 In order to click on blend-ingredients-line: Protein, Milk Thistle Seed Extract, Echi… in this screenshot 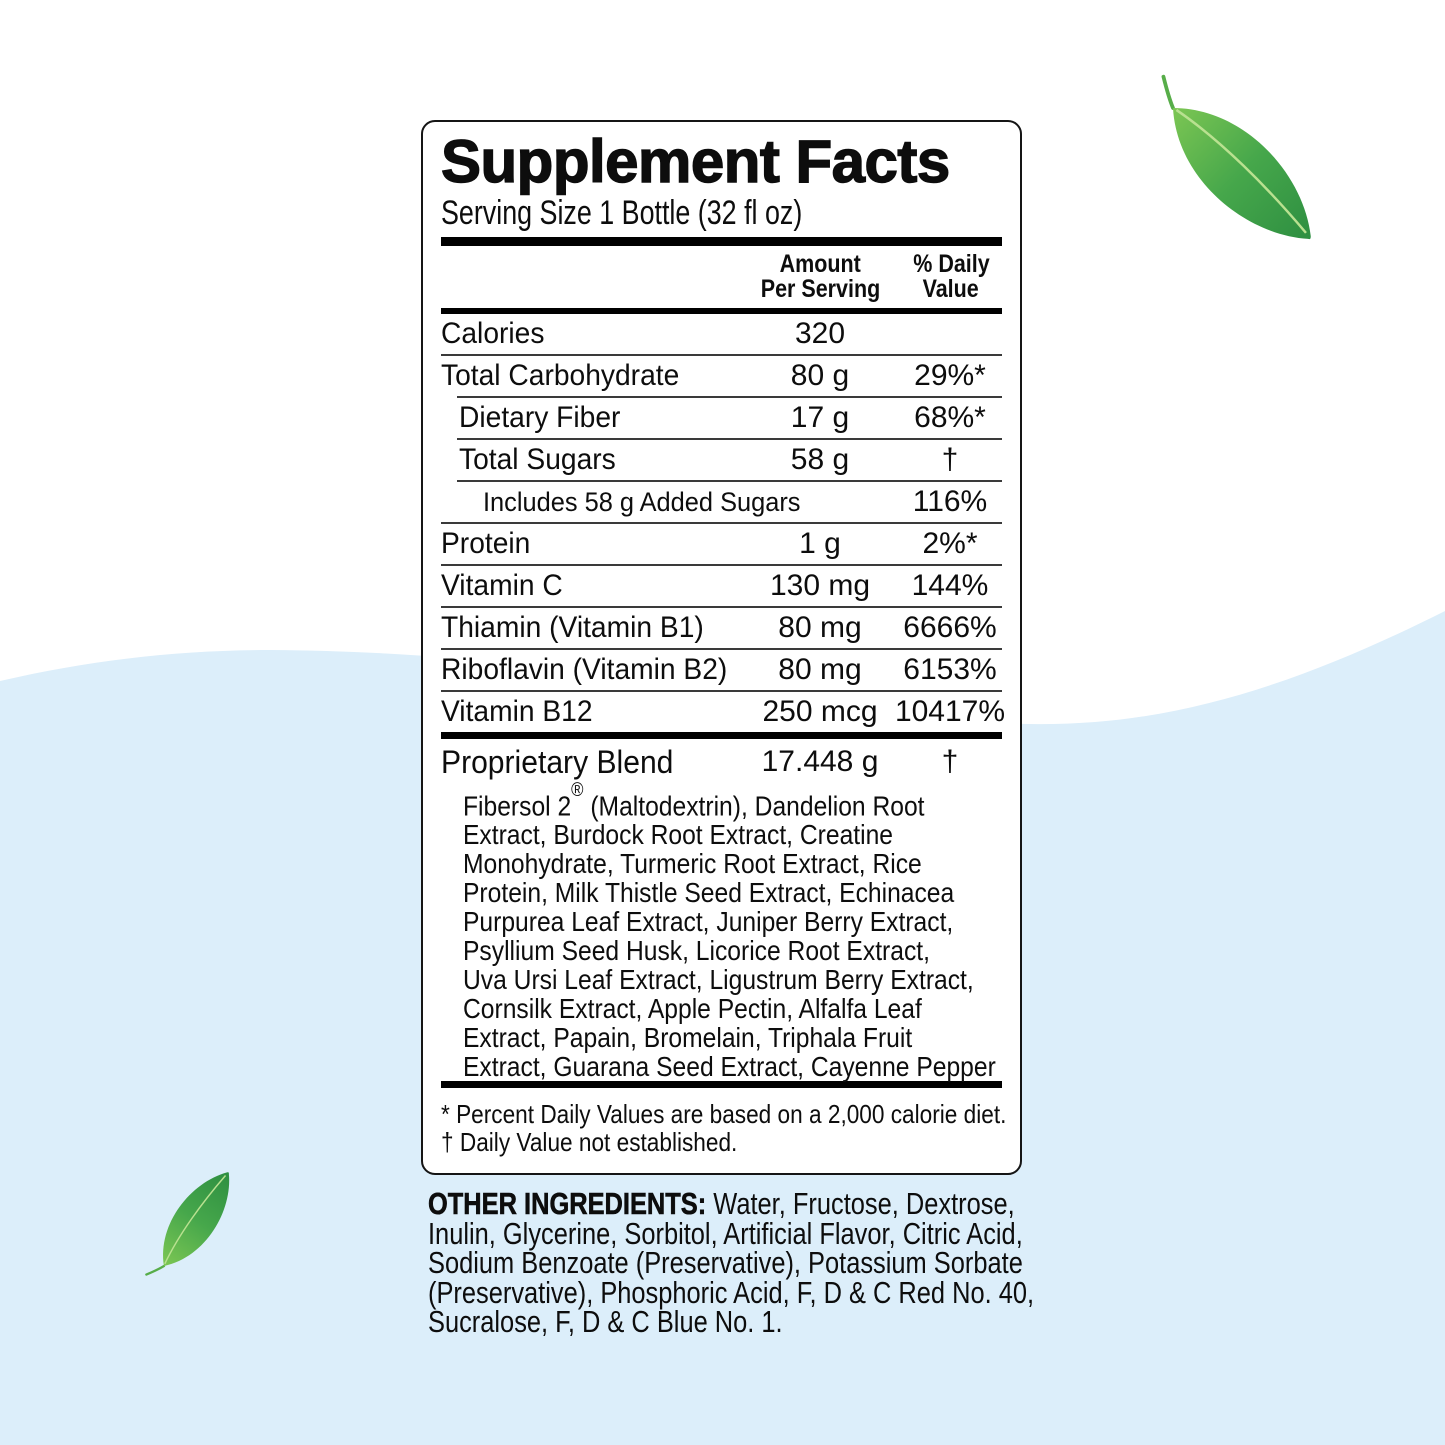, I will do `click(709, 893)`.